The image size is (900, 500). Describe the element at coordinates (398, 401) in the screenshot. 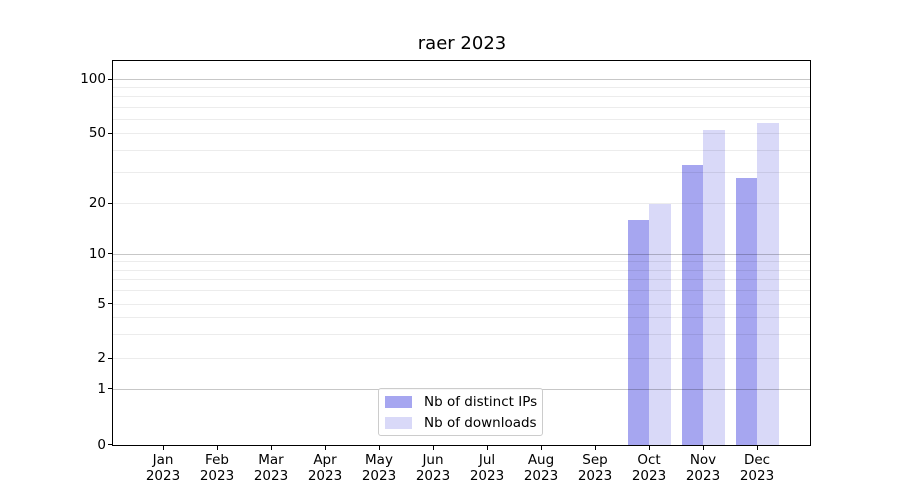

I see `legend-swatch-distinct-ips` at that location.